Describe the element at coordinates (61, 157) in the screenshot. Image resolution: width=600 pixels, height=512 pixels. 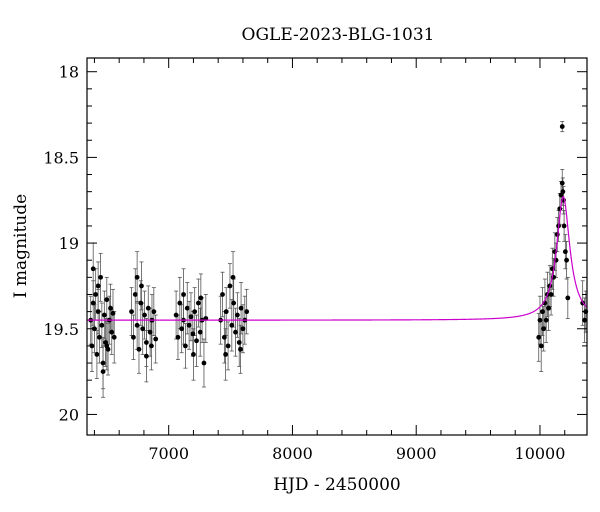
I see `y-tick-label: 18.5` at that location.